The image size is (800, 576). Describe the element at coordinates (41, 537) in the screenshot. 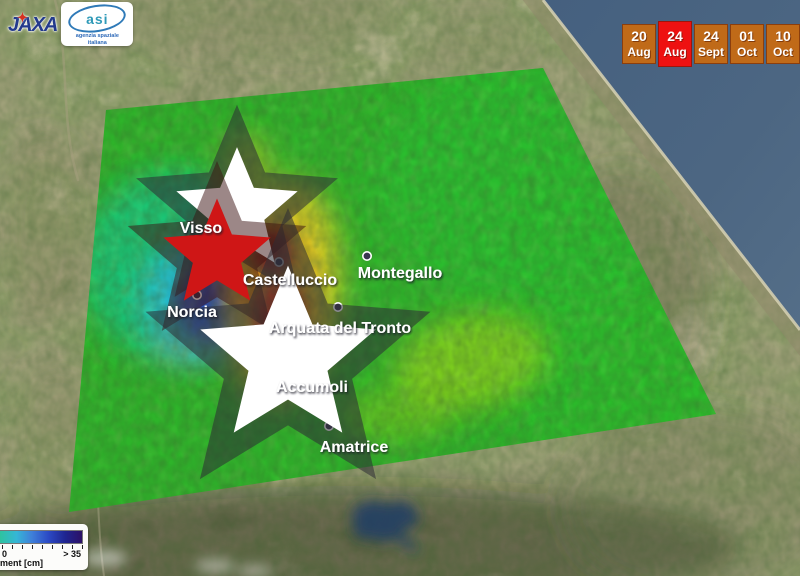

I see `color-scale-bar` at that location.